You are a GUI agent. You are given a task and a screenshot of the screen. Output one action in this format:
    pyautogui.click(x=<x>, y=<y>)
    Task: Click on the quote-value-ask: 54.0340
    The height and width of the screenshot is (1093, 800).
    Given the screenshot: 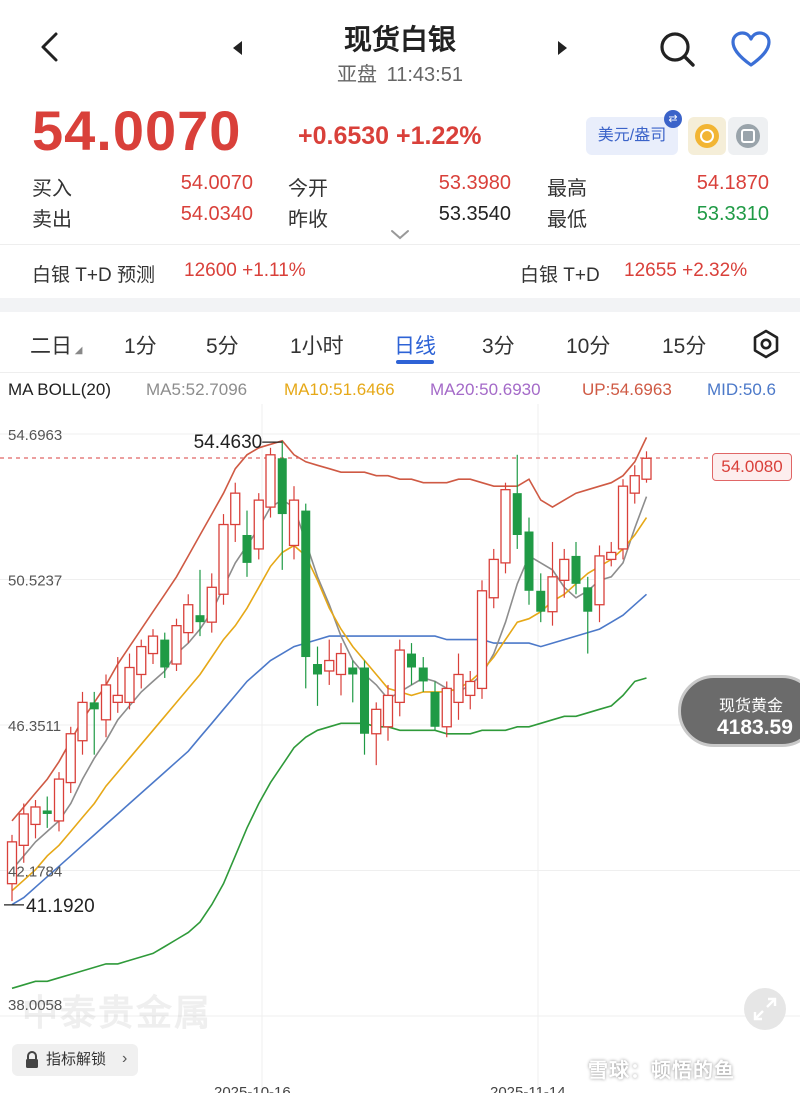 What is the action you would take?
    pyautogui.click(x=216, y=214)
    